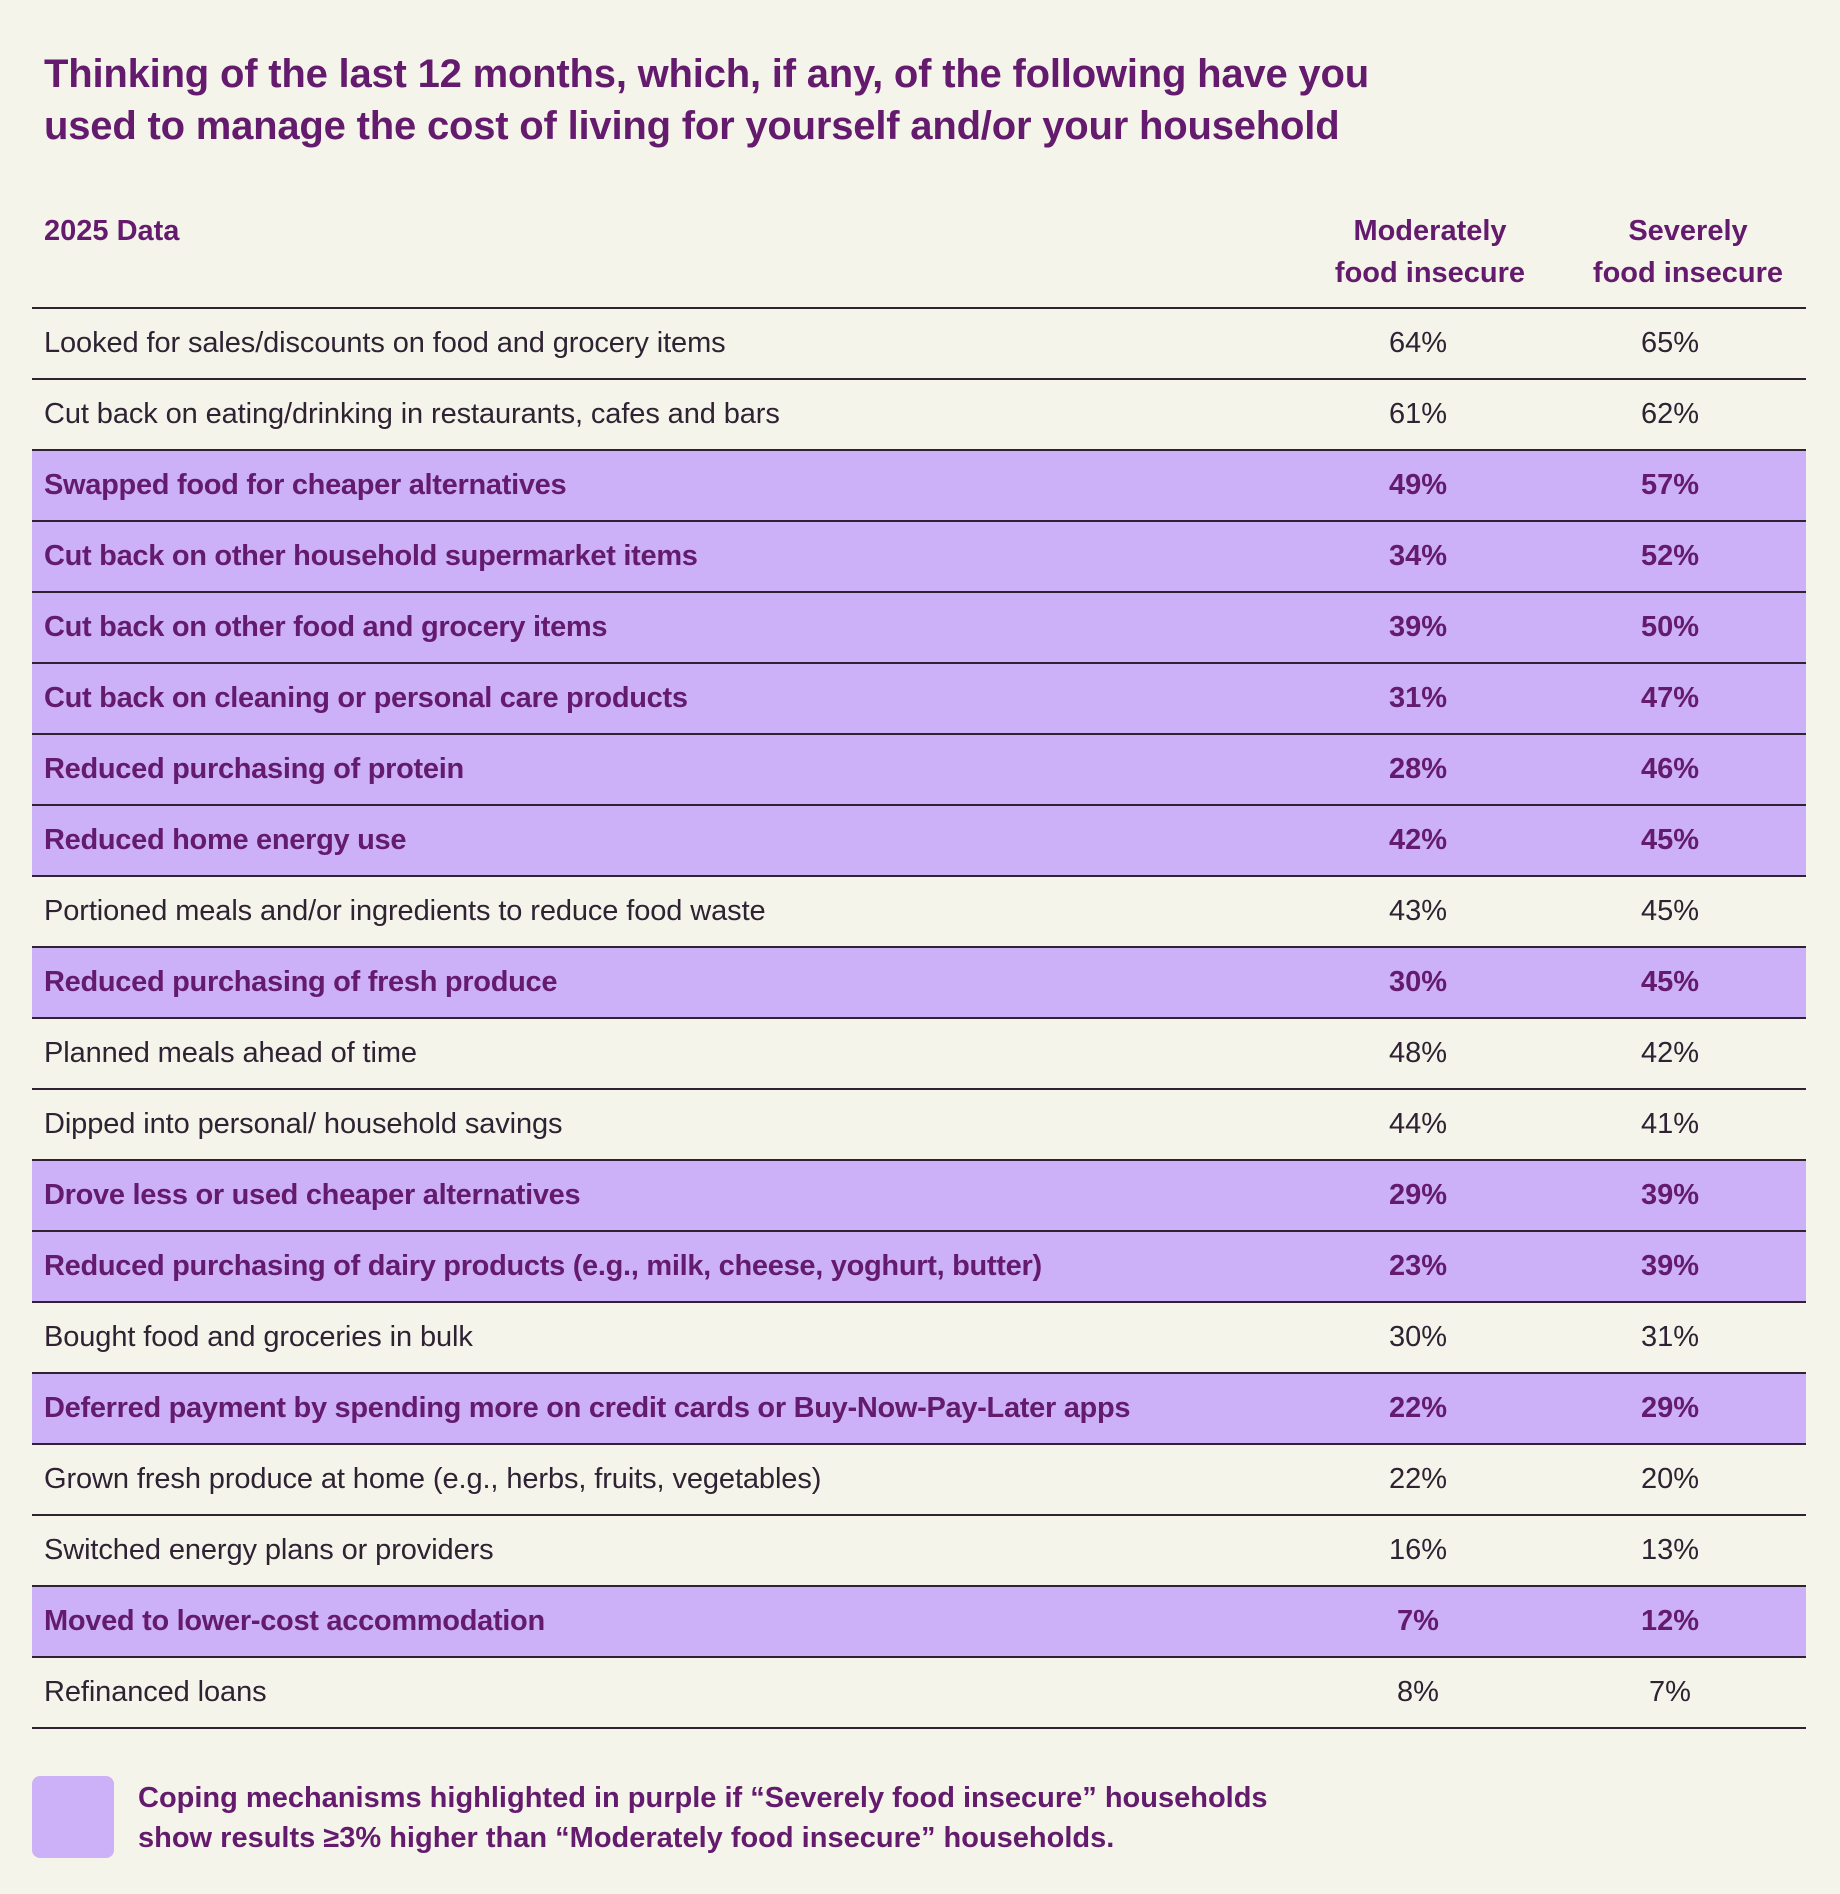 The image size is (1840, 1894). I want to click on moderately-food-insecure-value: 48%, so click(1418, 1053).